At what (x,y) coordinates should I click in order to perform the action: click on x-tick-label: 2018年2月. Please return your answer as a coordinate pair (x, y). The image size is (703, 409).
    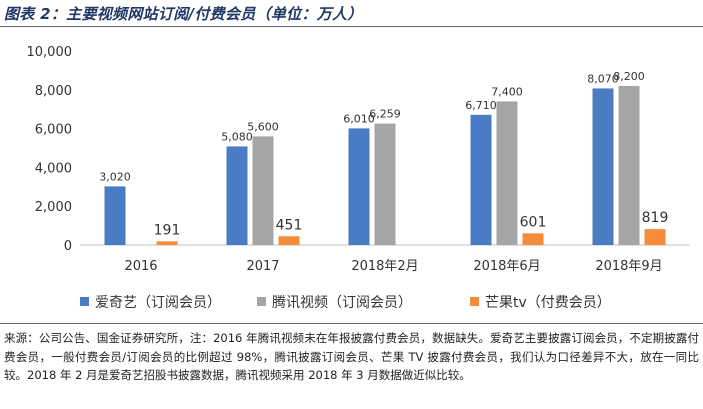
    Looking at the image, I should click on (384, 266).